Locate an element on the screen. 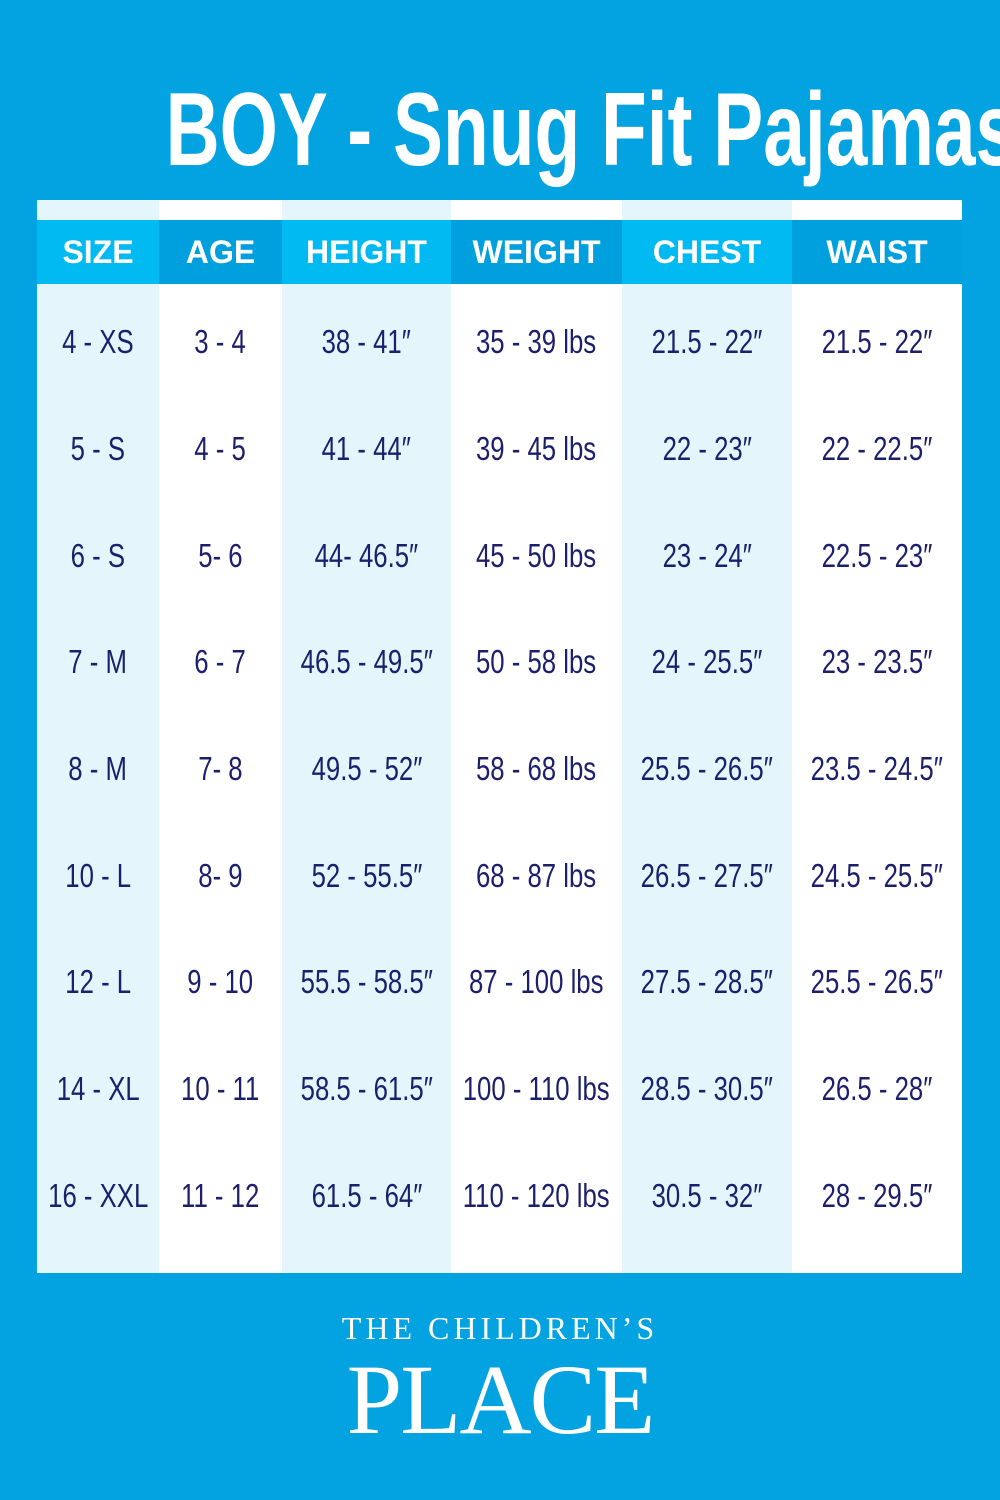  cell-text: 11 - 12 is located at coordinates (220, 1195).